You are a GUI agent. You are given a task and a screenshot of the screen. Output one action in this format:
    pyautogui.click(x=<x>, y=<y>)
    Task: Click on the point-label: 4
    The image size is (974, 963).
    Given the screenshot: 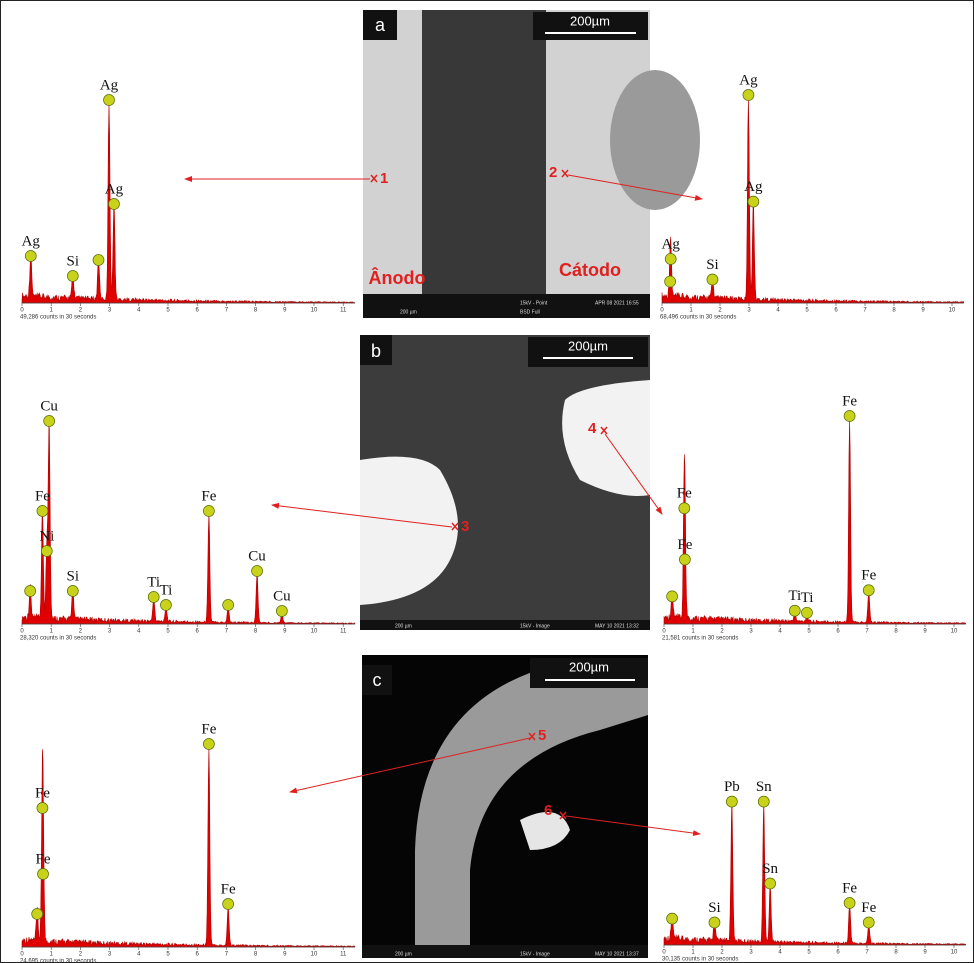 What is the action you would take?
    pyautogui.click(x=592, y=428)
    